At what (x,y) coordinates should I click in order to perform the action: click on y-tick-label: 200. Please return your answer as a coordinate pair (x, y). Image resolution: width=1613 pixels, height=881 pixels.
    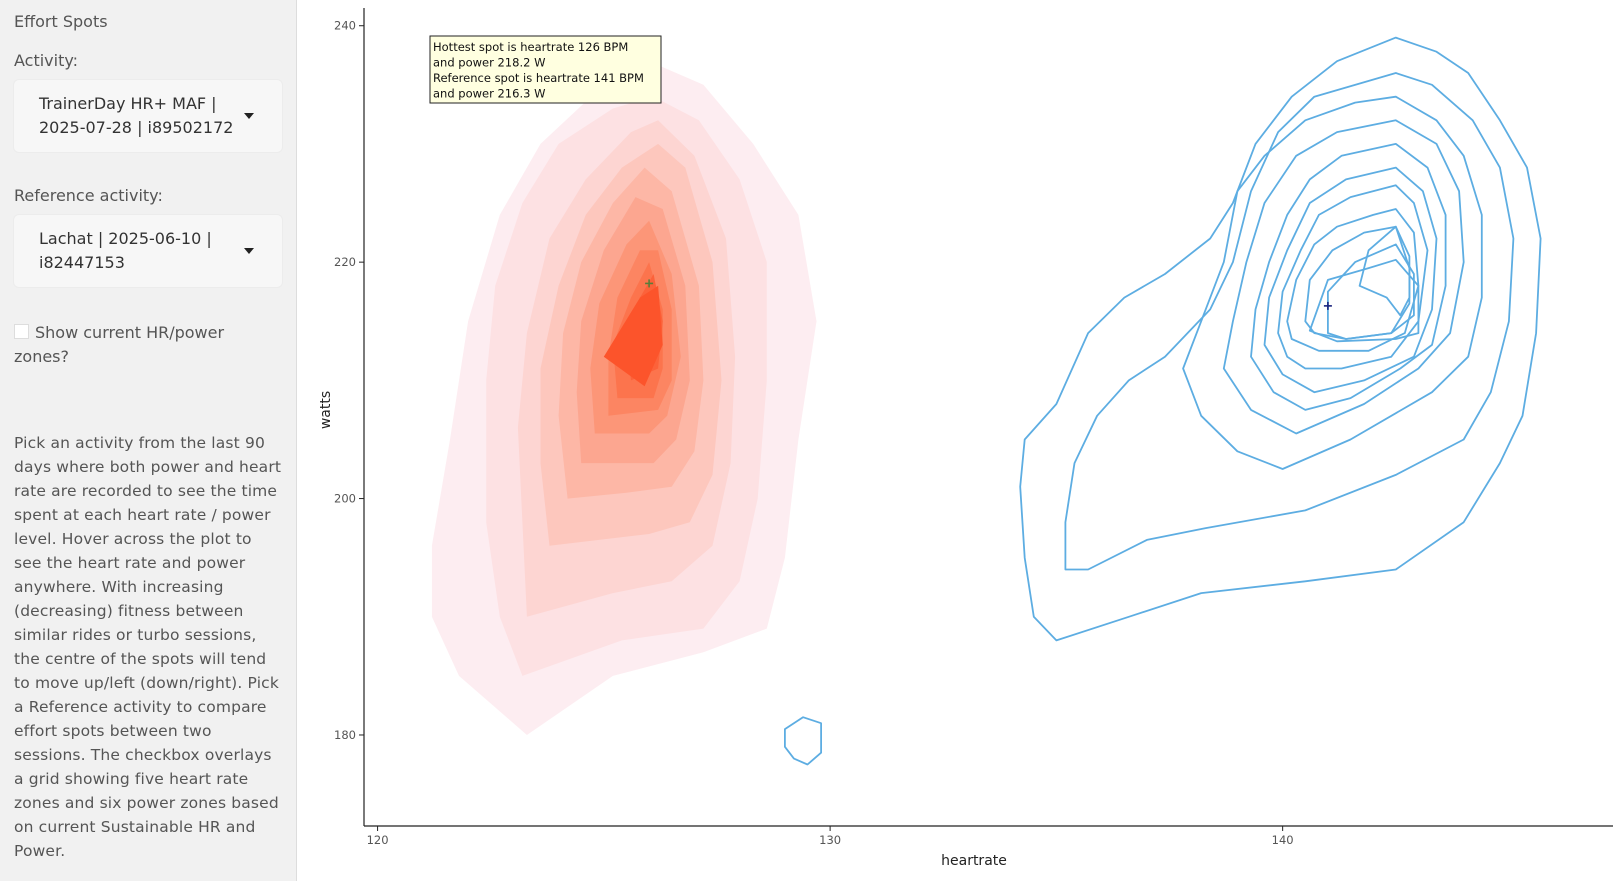
    Looking at the image, I should click on (345, 499).